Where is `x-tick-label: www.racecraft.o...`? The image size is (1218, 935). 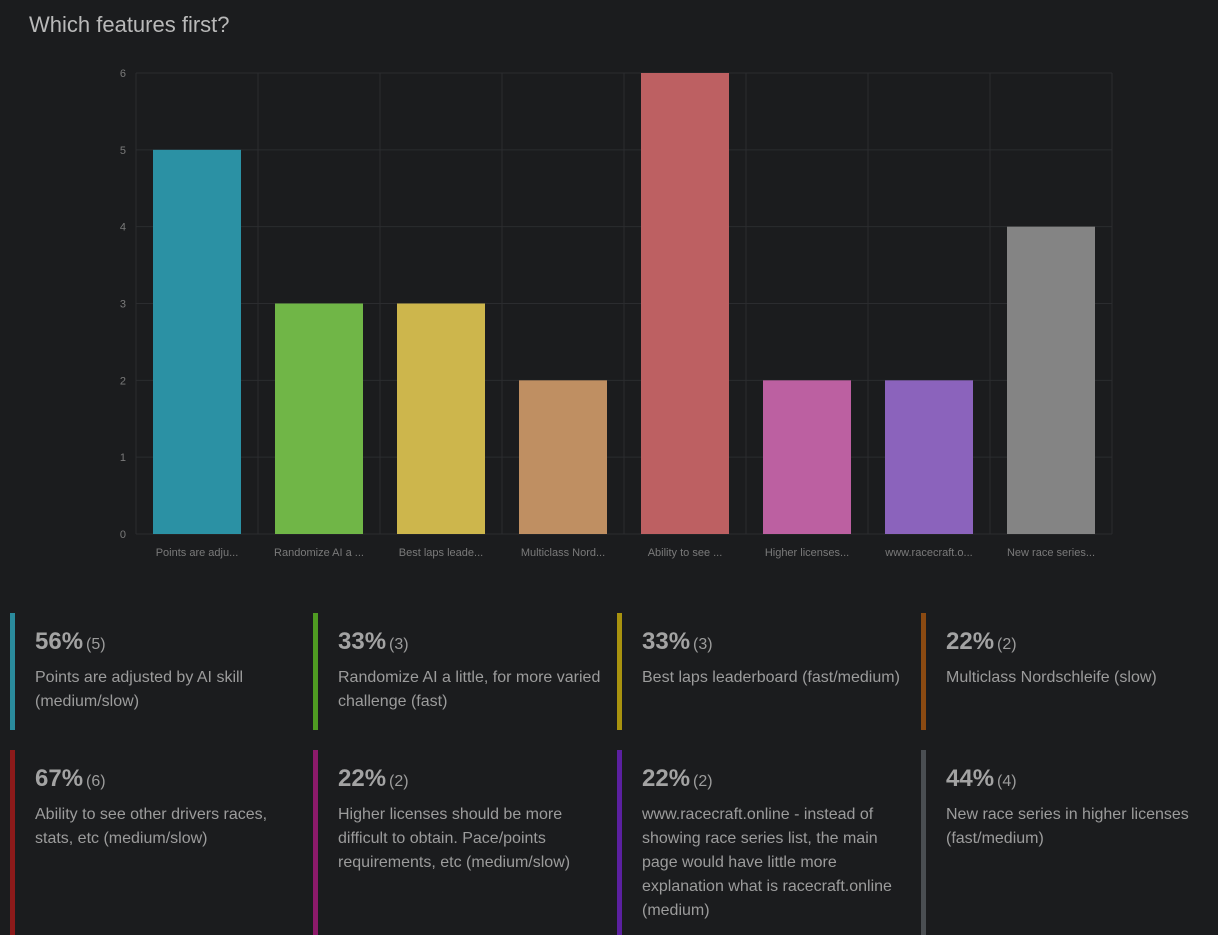 x-tick-label: www.racecraft.o... is located at coordinates (928, 553).